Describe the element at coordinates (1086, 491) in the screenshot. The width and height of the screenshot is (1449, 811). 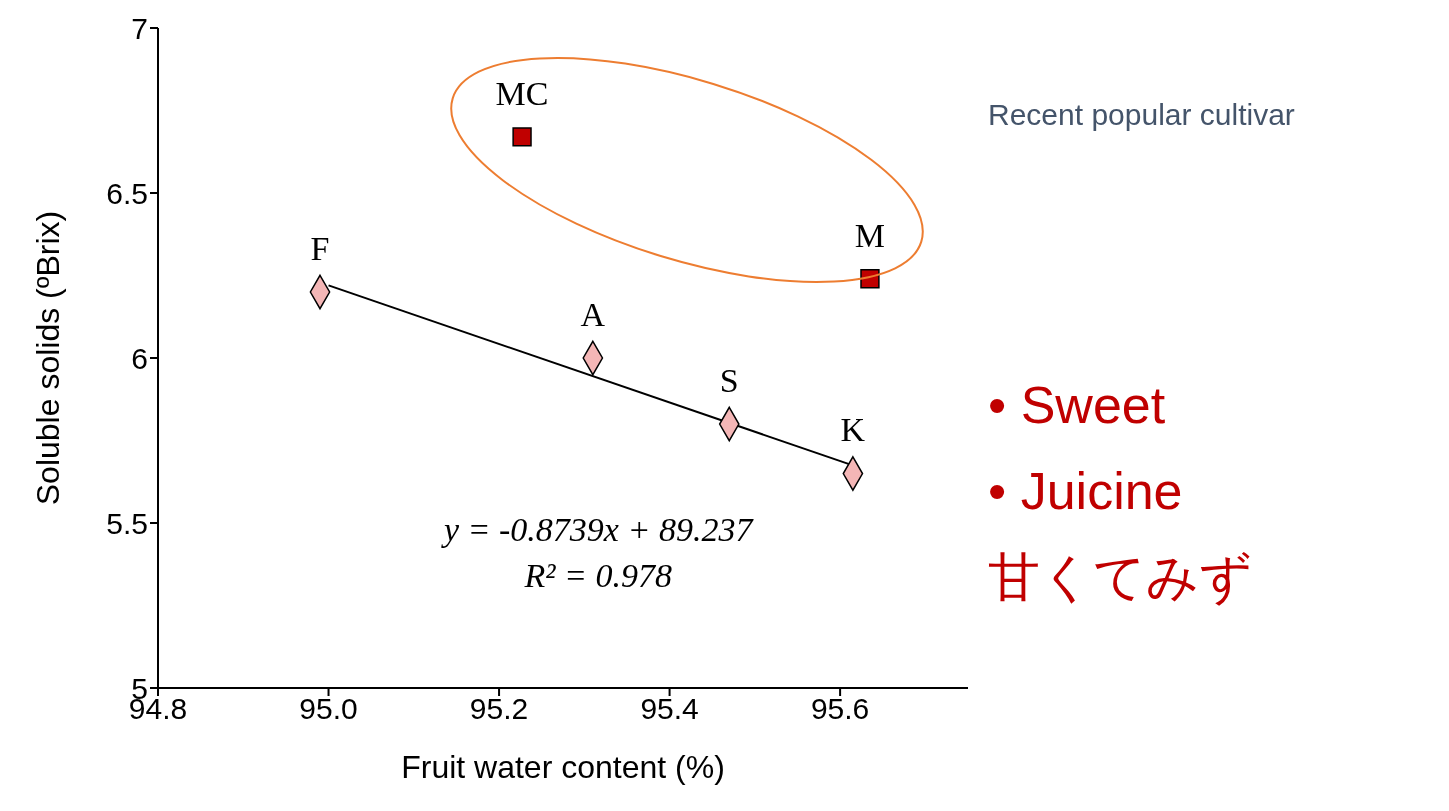
I see `text: • Juicine` at that location.